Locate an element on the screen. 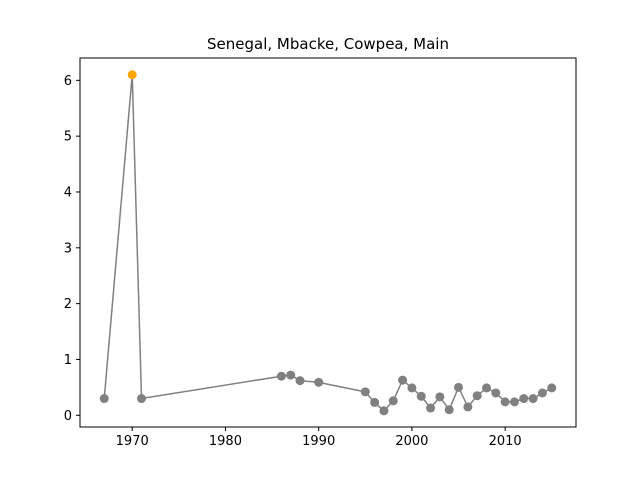 The width and height of the screenshot is (640, 480). x-tick-label: 1970 is located at coordinates (132, 441).